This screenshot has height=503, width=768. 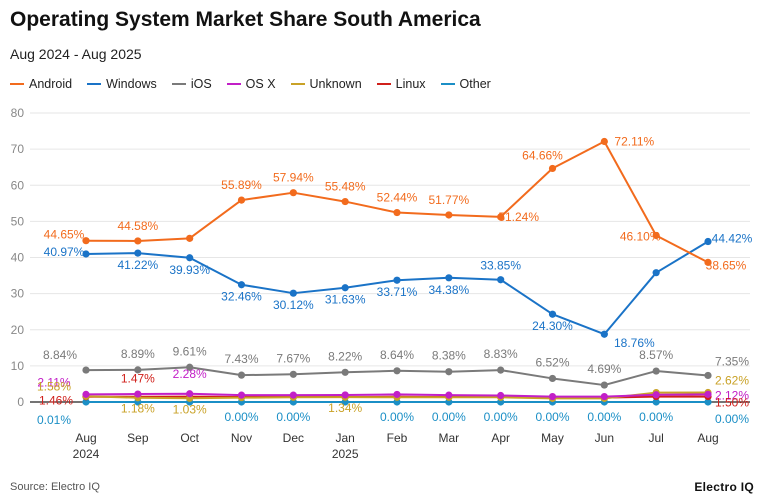 I want to click on legend-label: iOS, so click(x=201, y=84).